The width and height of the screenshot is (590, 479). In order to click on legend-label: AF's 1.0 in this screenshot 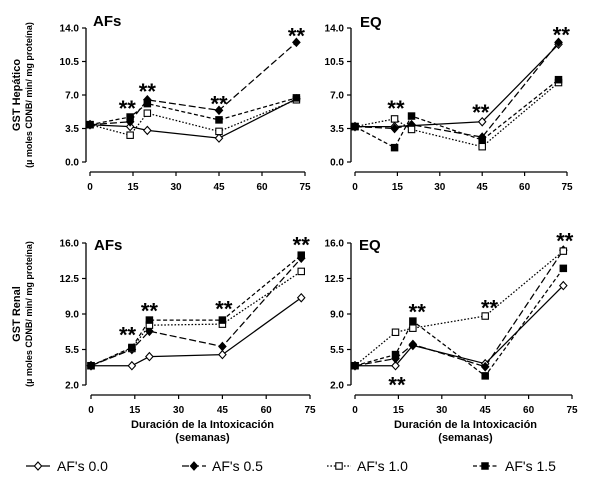, I will do `click(382, 466)`.